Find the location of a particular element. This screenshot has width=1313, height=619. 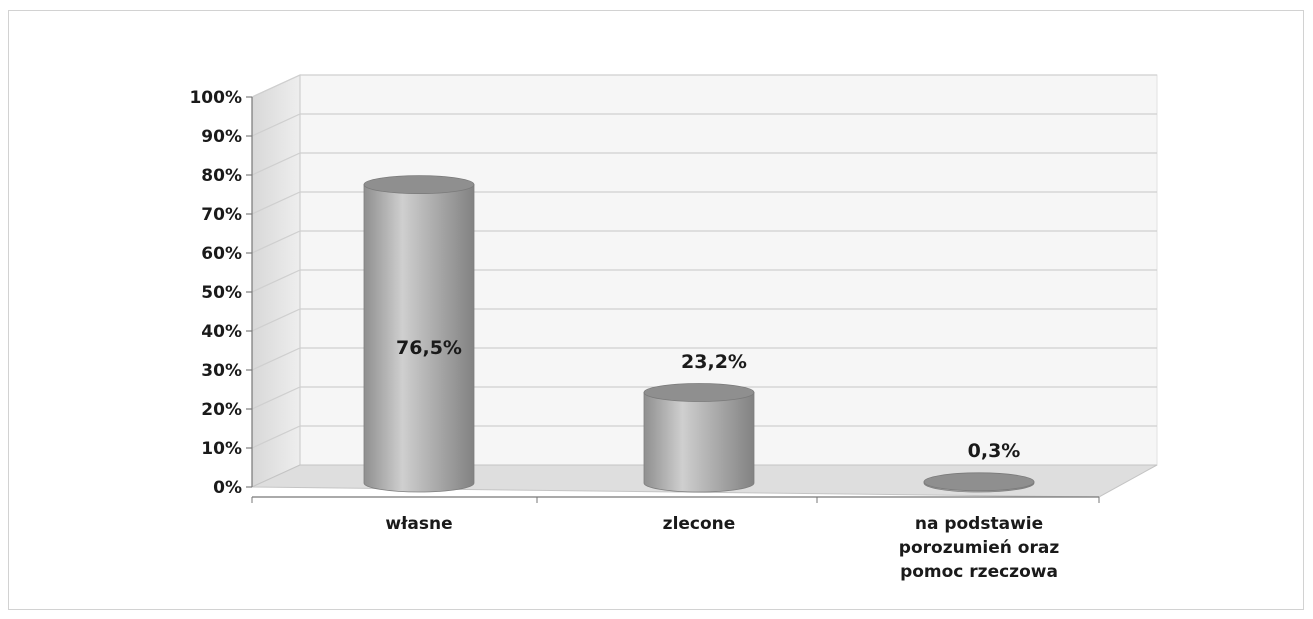

y-tick-label: 90% is located at coordinates (221, 137).